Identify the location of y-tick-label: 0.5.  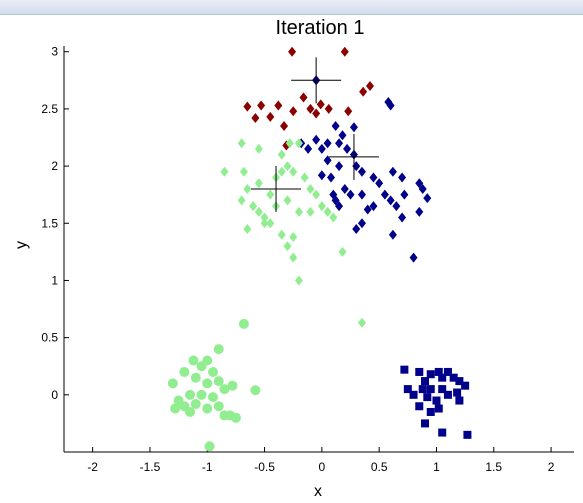
(49, 338).